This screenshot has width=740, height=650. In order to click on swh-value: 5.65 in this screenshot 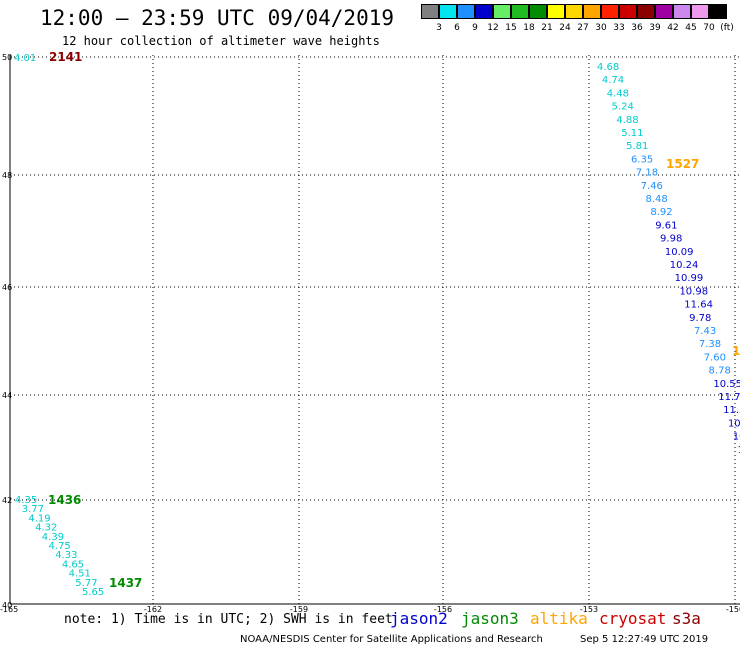, I will do `click(93, 592)`.